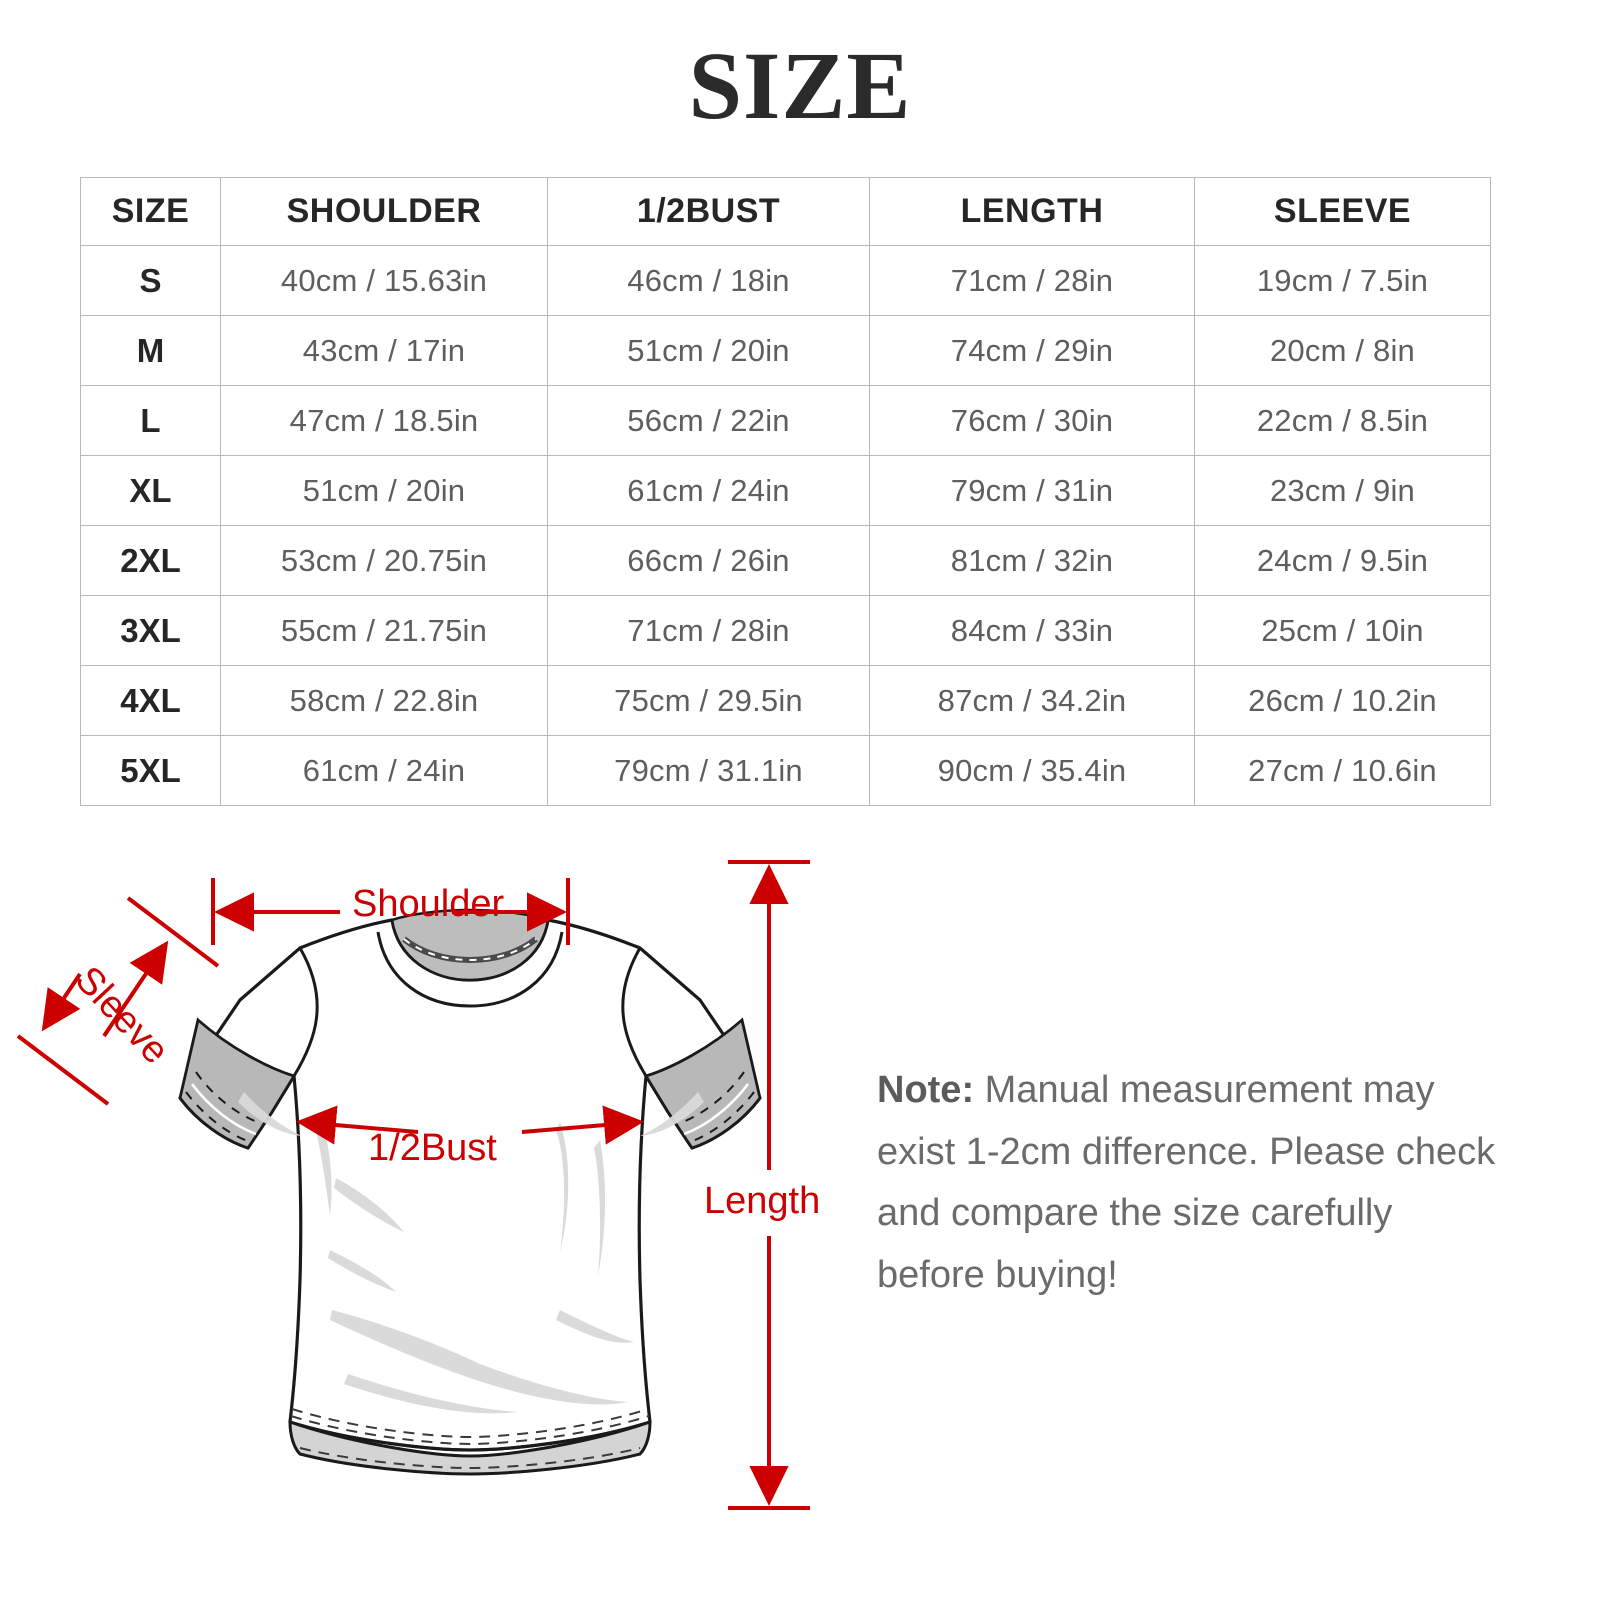 Image resolution: width=1600 pixels, height=1600 pixels. I want to click on cell-size: L, so click(150, 420).